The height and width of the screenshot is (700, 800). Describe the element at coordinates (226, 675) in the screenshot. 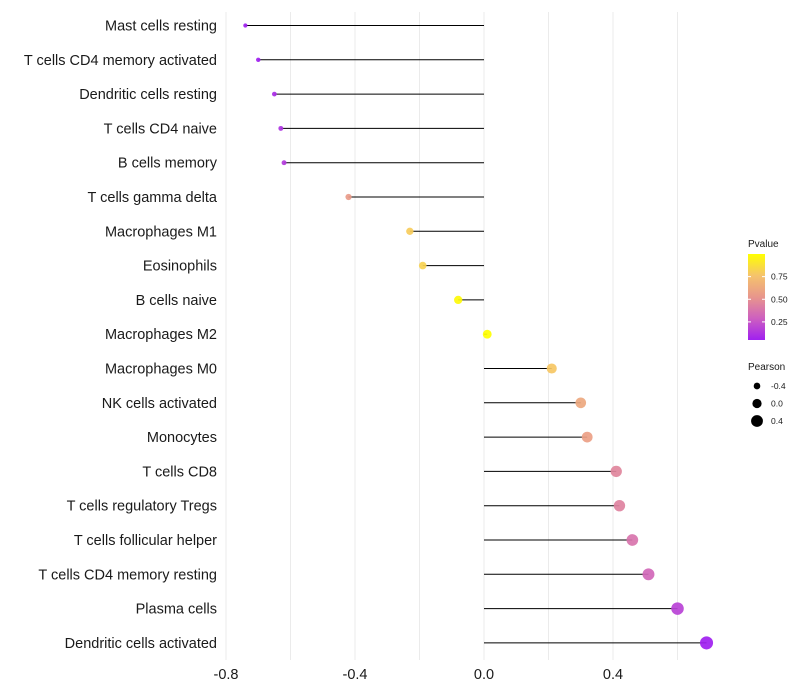

I see `x-tick-label: -0.8` at that location.